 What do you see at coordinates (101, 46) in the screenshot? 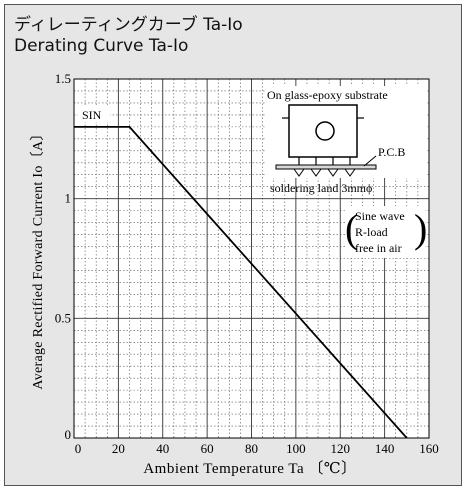
I see `chart-title-english: Derating Curve Ta-Io` at bounding box center [101, 46].